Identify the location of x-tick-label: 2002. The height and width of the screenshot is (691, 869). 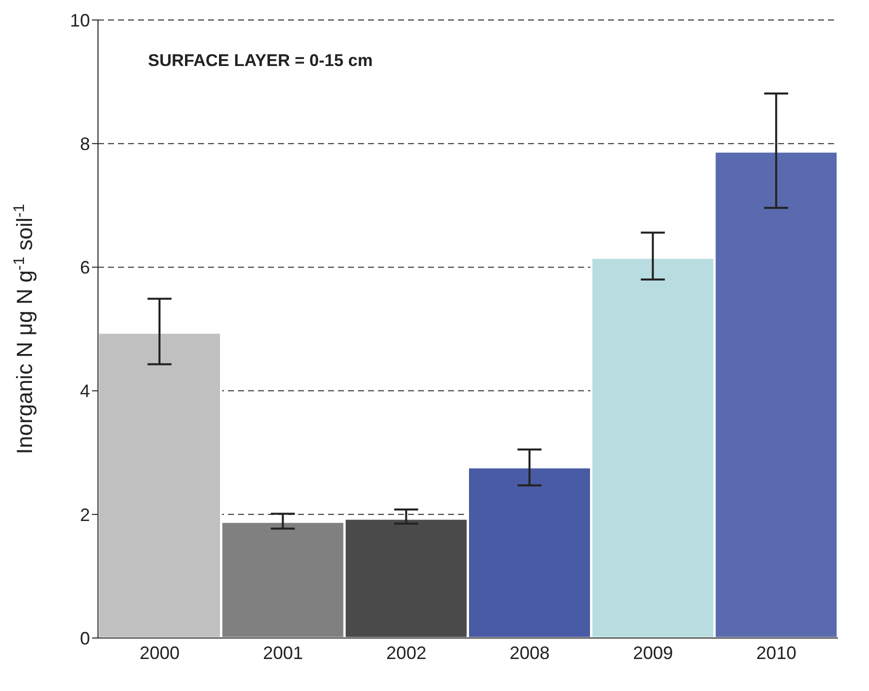
(406, 652).